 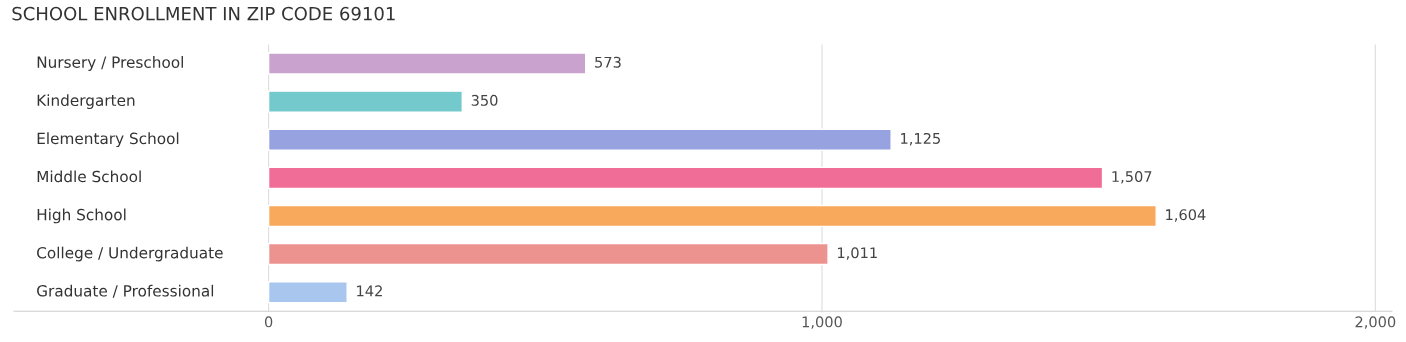 I want to click on y-tick-label: Elementary School, so click(x=108, y=140).